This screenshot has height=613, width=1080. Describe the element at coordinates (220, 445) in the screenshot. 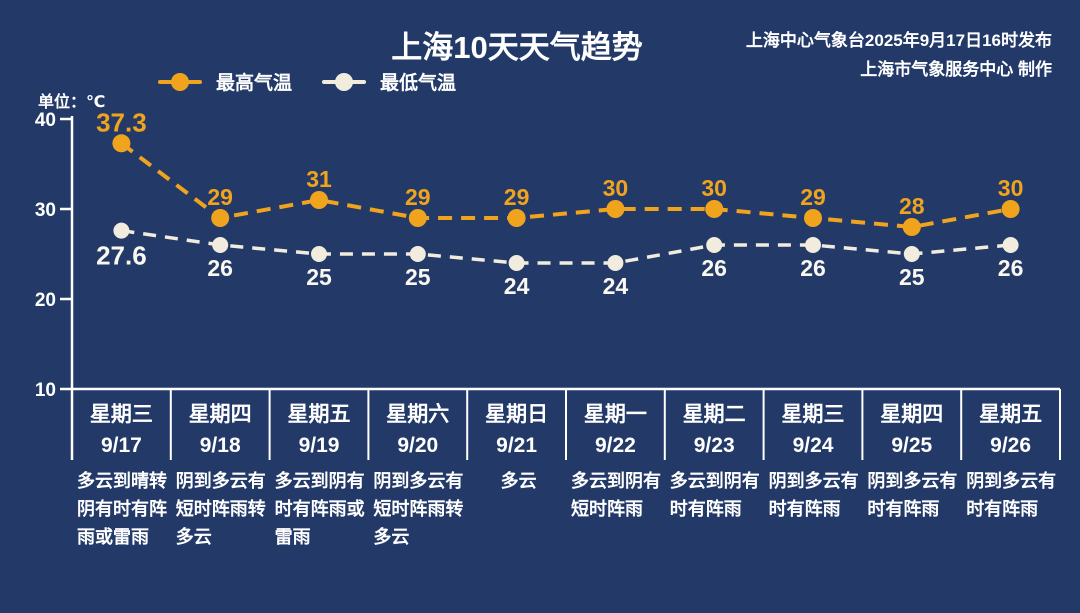

I see `date-label: 9/18` at that location.